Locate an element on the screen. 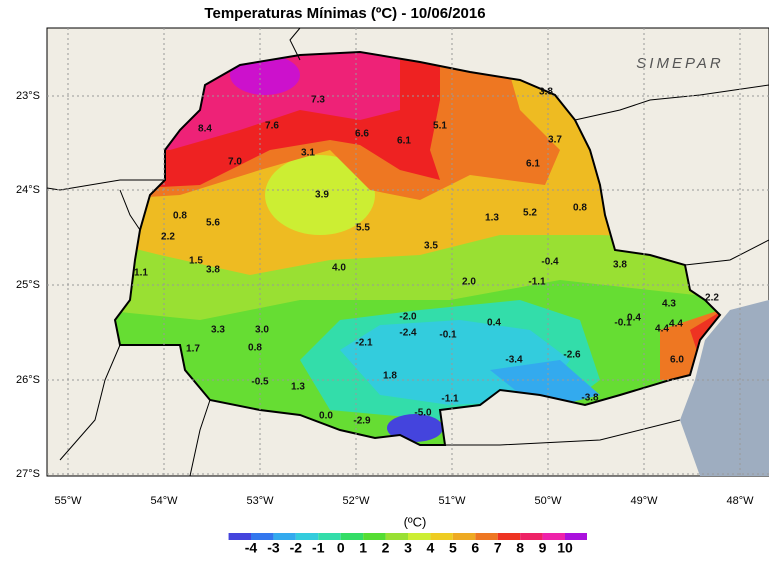 The height and width of the screenshot is (565, 769). station-value: 8.4 is located at coordinates (205, 129).